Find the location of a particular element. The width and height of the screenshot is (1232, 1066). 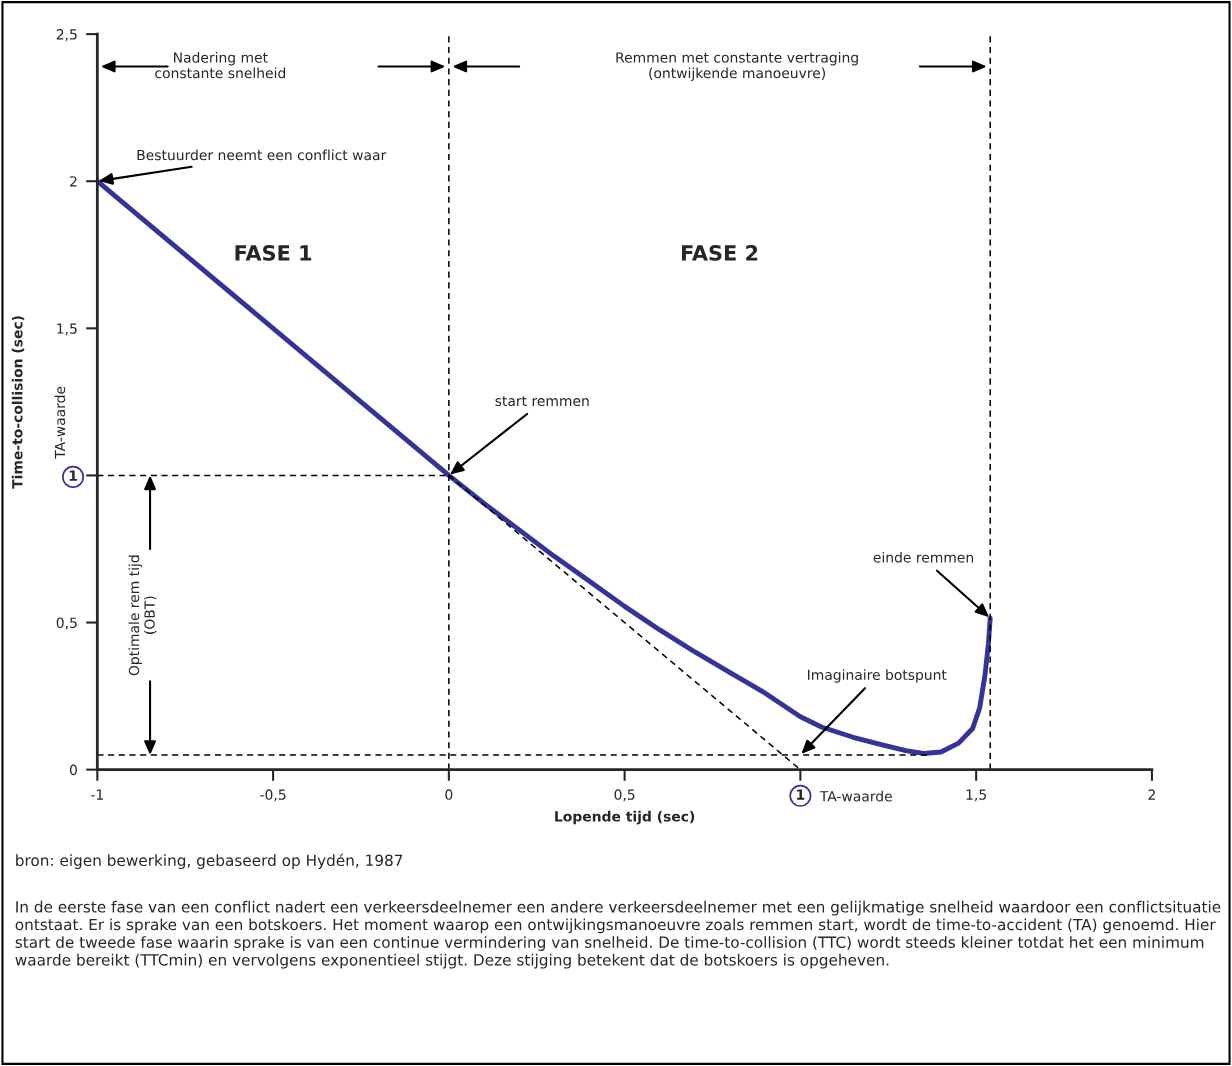

x-tick-label: 0,5 is located at coordinates (624, 795).